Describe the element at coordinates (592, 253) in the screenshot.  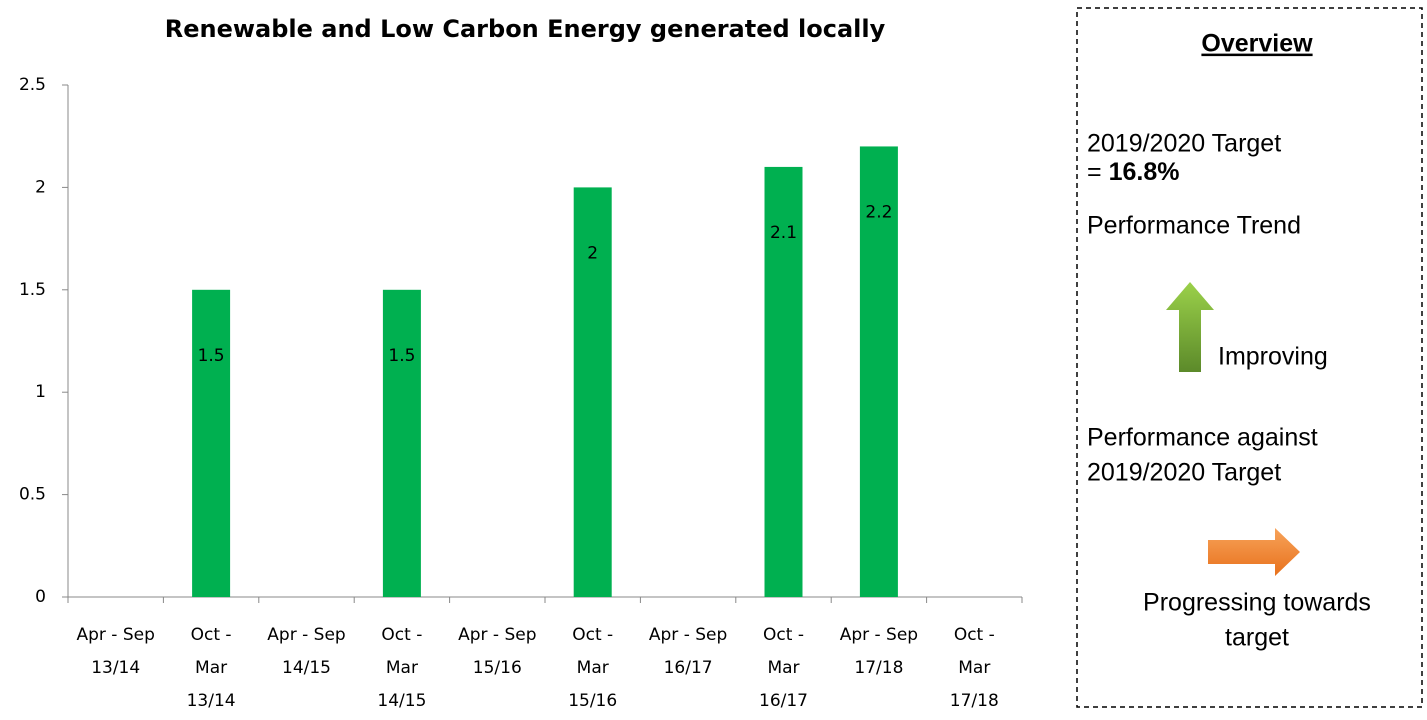
I see `data-label: 2` at that location.